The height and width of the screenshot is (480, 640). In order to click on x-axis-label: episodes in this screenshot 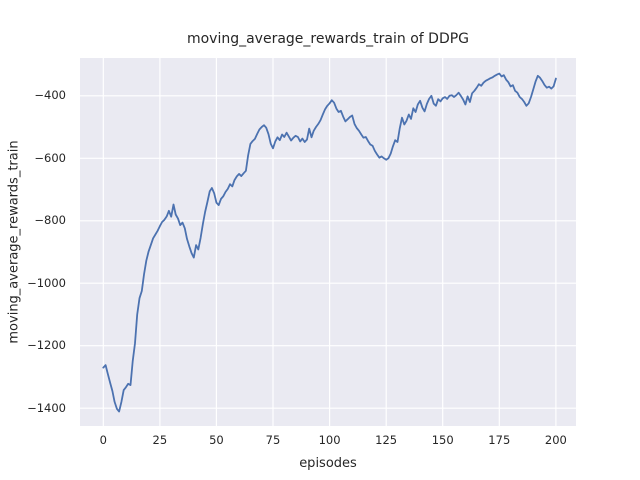, I will do `click(328, 463)`.